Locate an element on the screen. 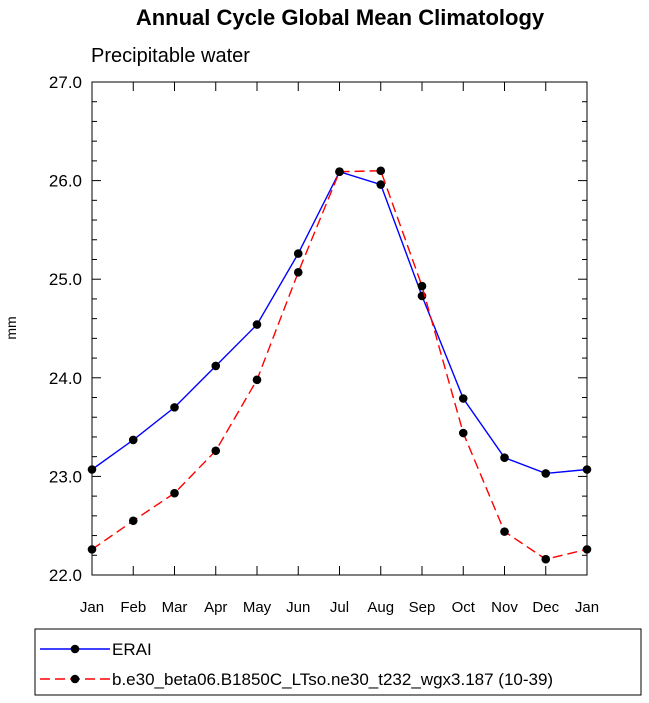 The height and width of the screenshot is (703, 649). x-tick-label: Mar is located at coordinates (175, 607).